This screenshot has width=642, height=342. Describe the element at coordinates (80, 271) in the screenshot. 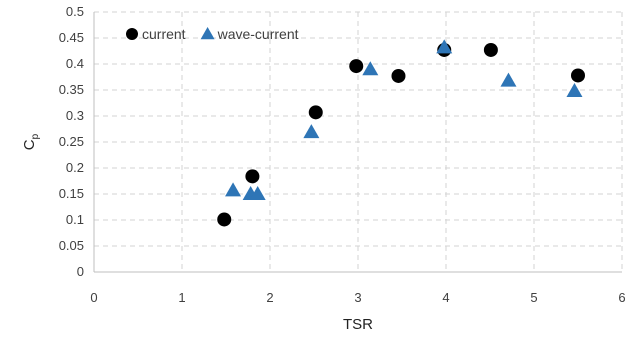

I see `y-tick-label: 0` at that location.